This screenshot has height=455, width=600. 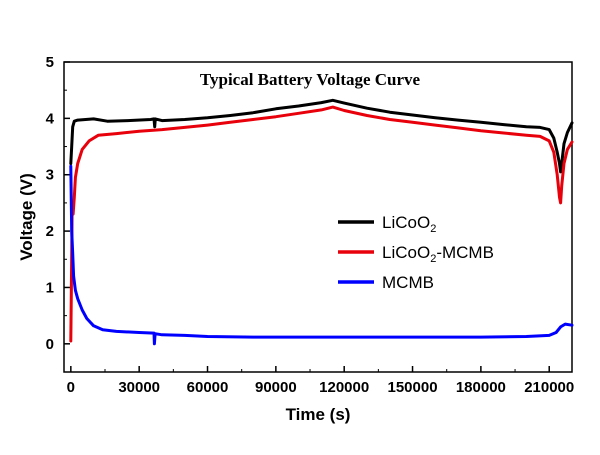 I want to click on x-tick-label: 90000, so click(x=276, y=387).